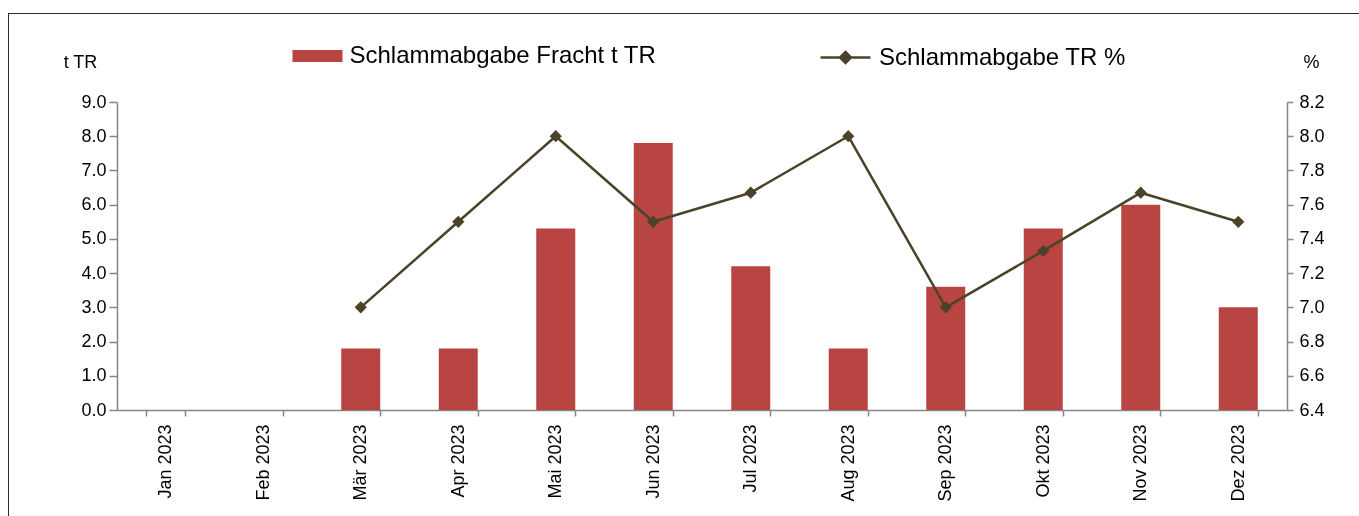  What do you see at coordinates (94, 238) in the screenshot?
I see `y-tick-label: 5.0` at bounding box center [94, 238].